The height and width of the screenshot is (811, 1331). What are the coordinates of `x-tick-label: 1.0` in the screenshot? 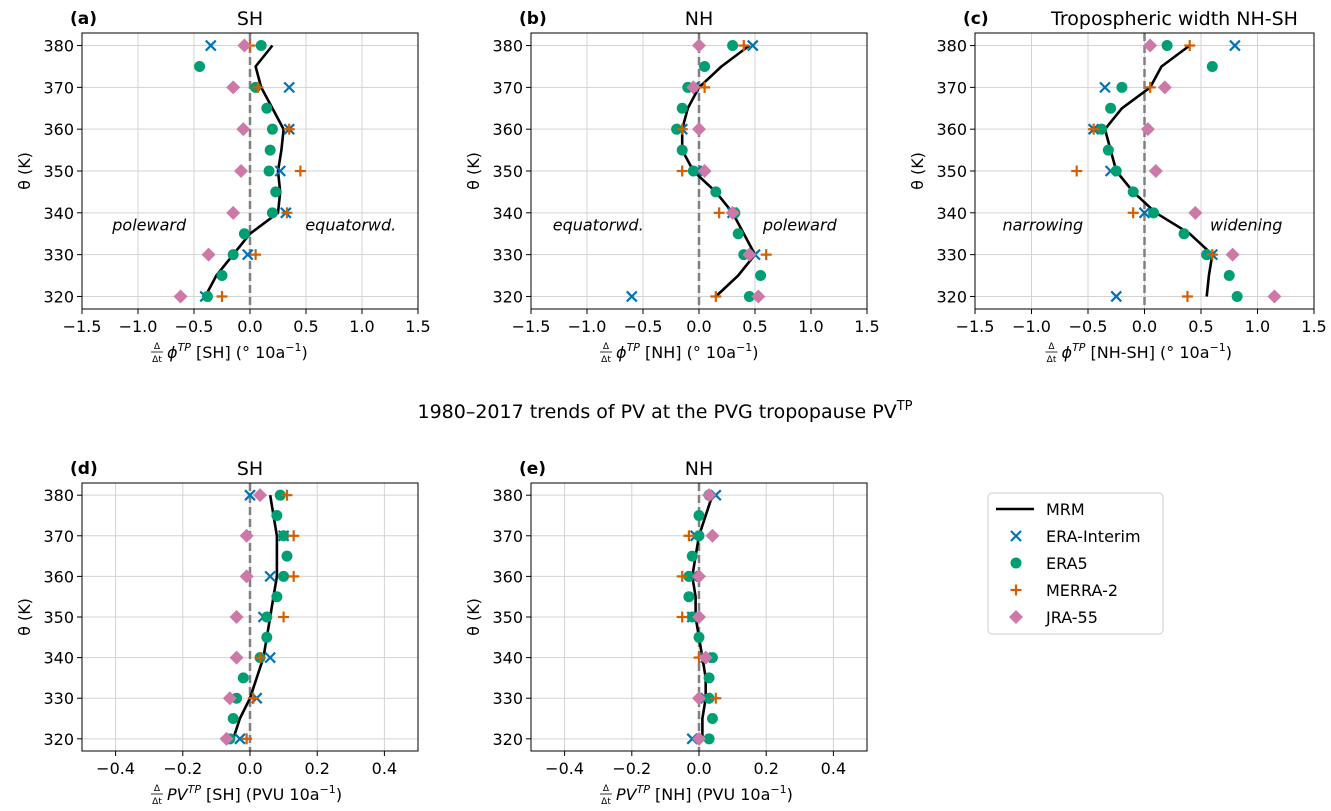 It's located at (1257, 326).